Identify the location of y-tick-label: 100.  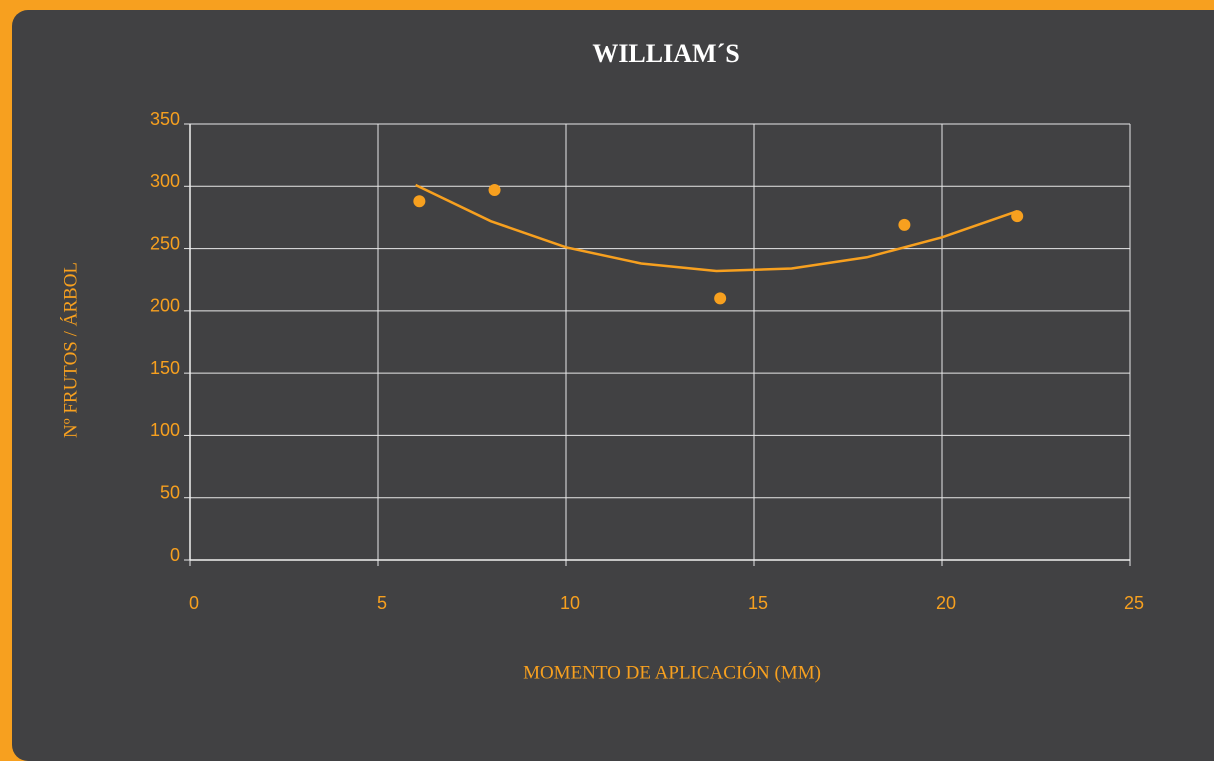
(165, 430).